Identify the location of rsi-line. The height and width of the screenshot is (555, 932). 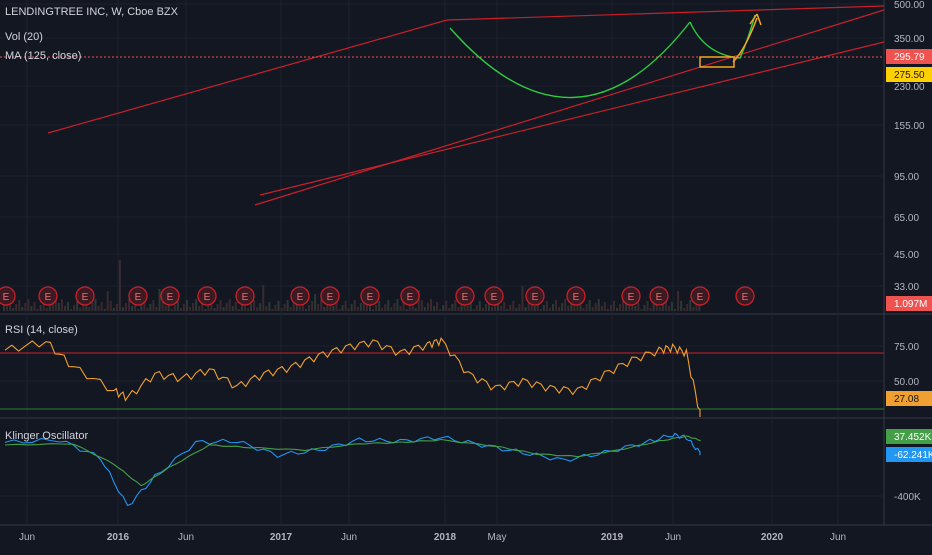
(352, 377).